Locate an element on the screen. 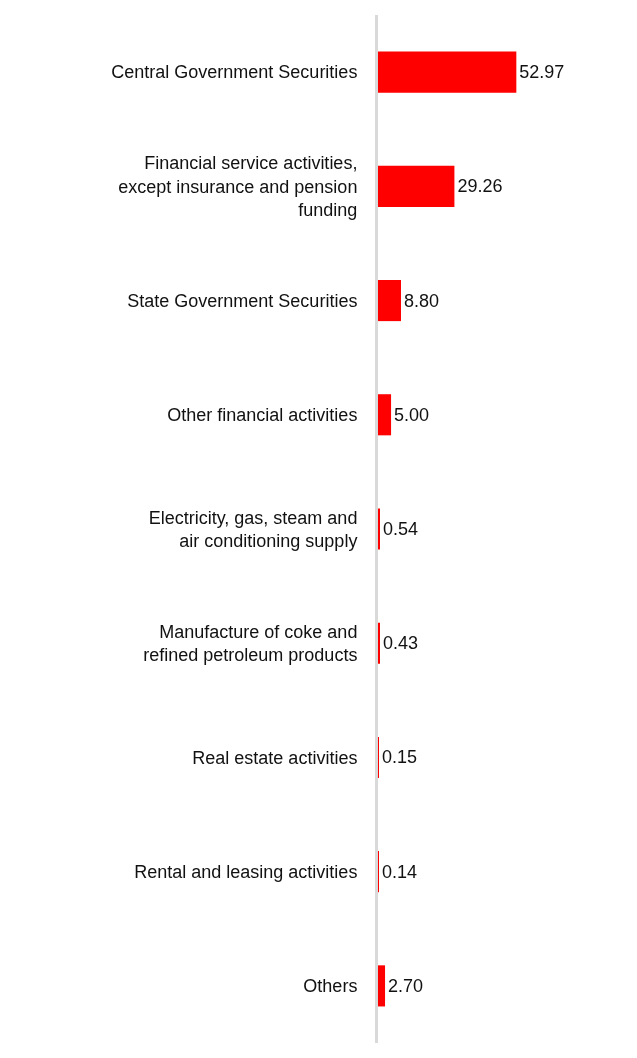 This screenshot has width=637, height=1058. y-tick-label: Financial service activities, except insurance and pension funding is located at coordinates (238, 187).